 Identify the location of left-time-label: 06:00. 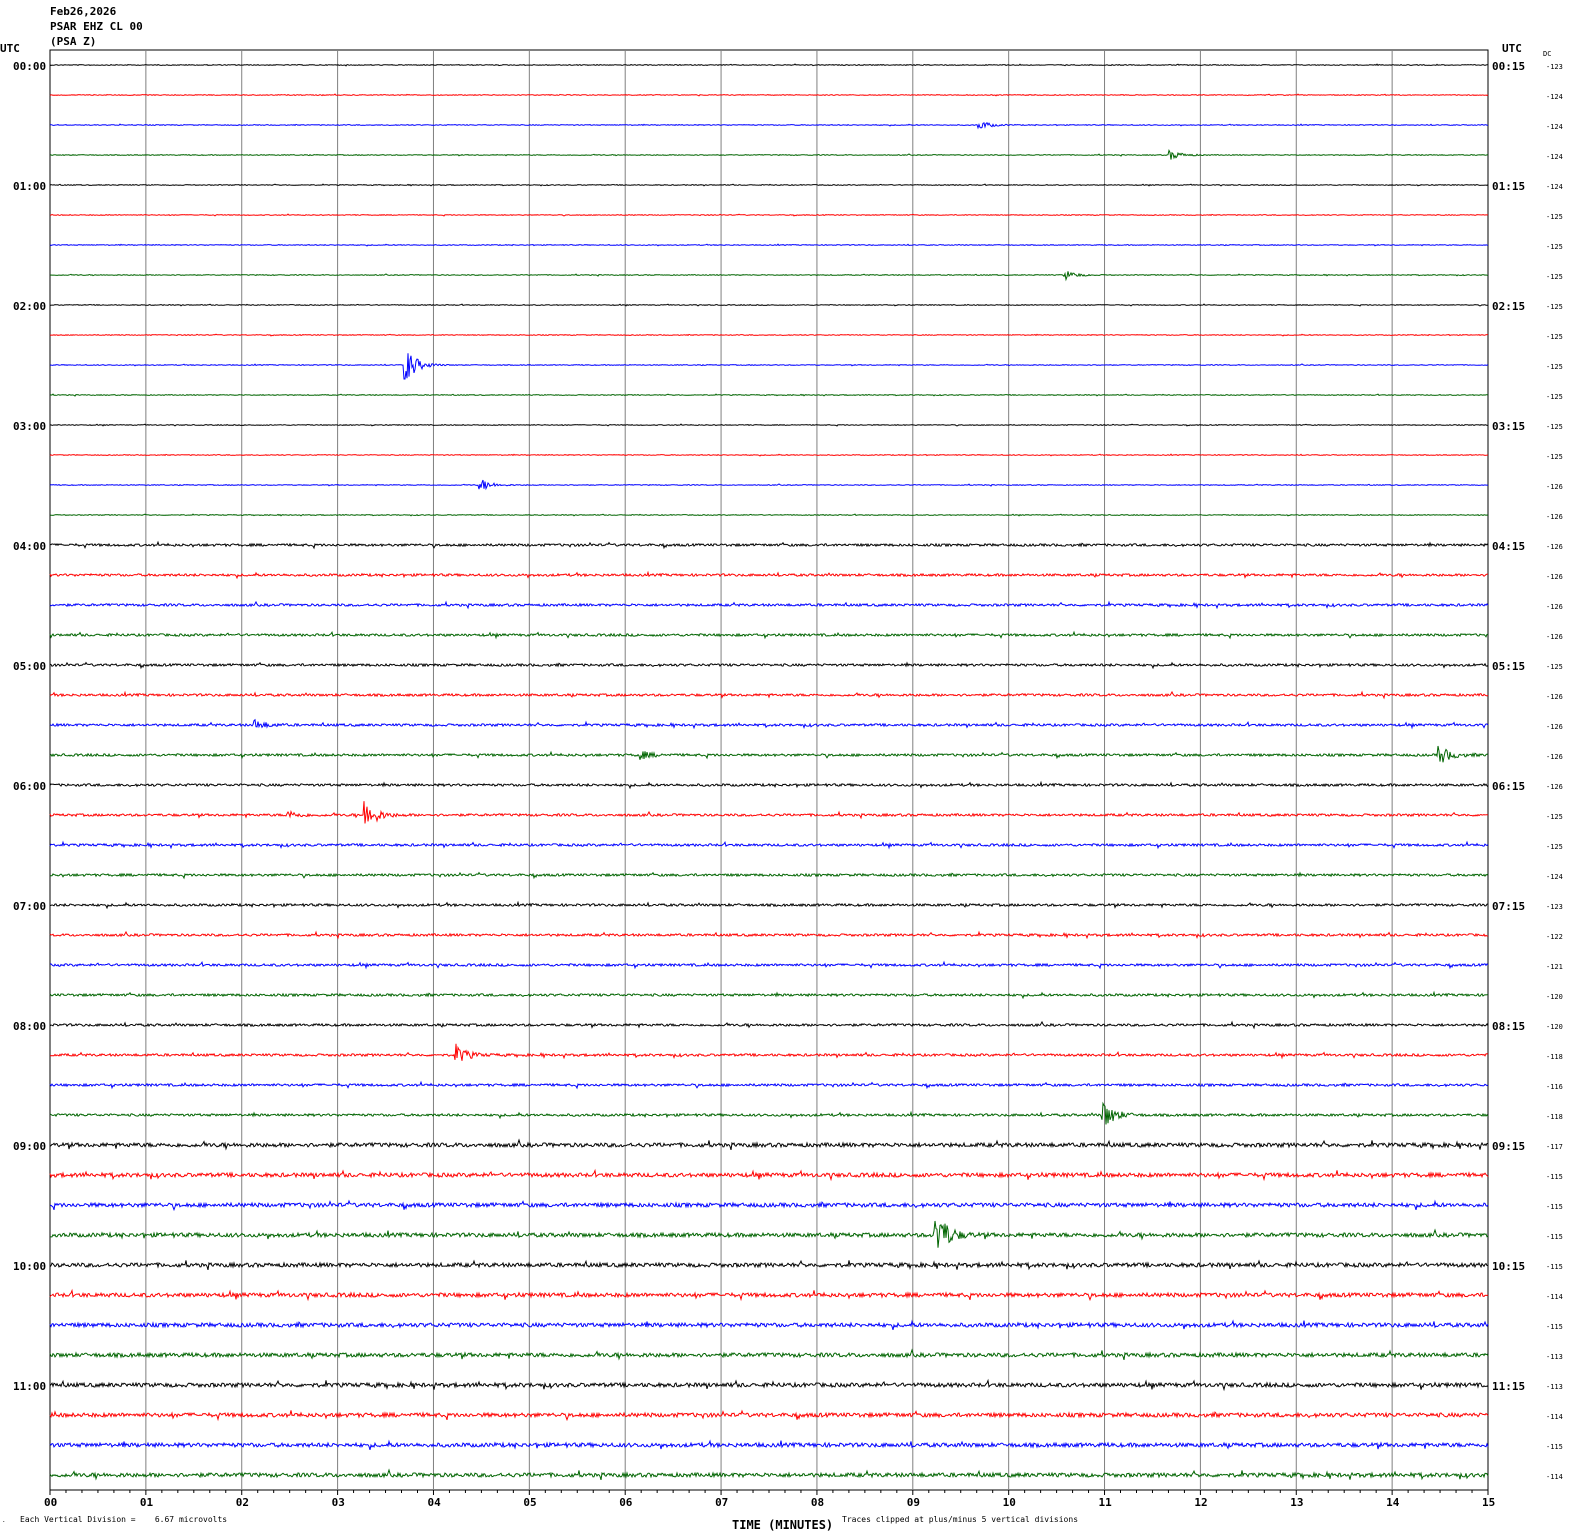
(29, 786).